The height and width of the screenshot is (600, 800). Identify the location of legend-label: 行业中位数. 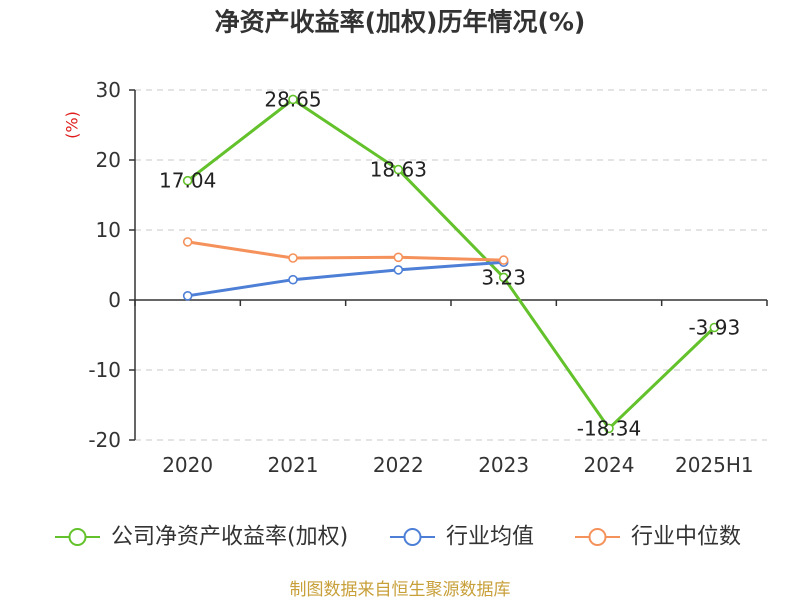
(686, 537).